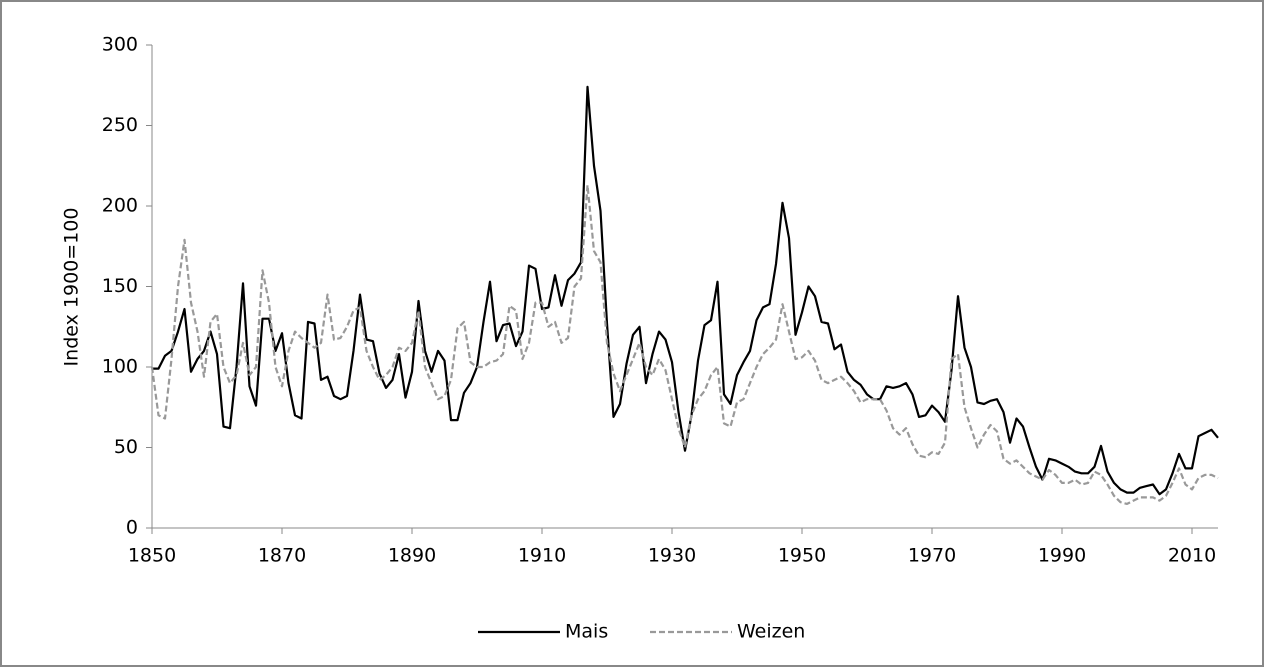  Describe the element at coordinates (120, 286) in the screenshot. I see `y-tick-label: 150` at that location.